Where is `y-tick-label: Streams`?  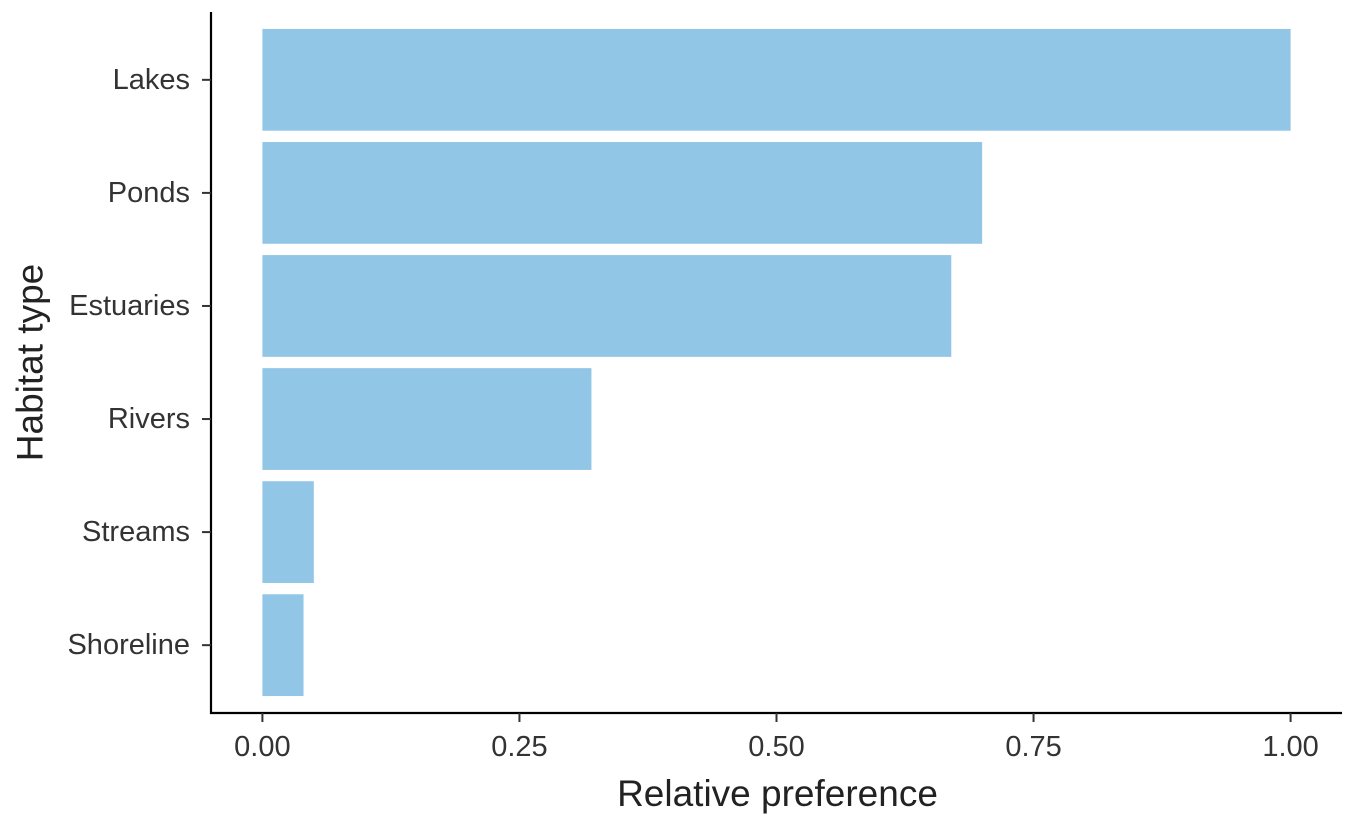 y-tick-label: Streams is located at coordinates (136, 532).